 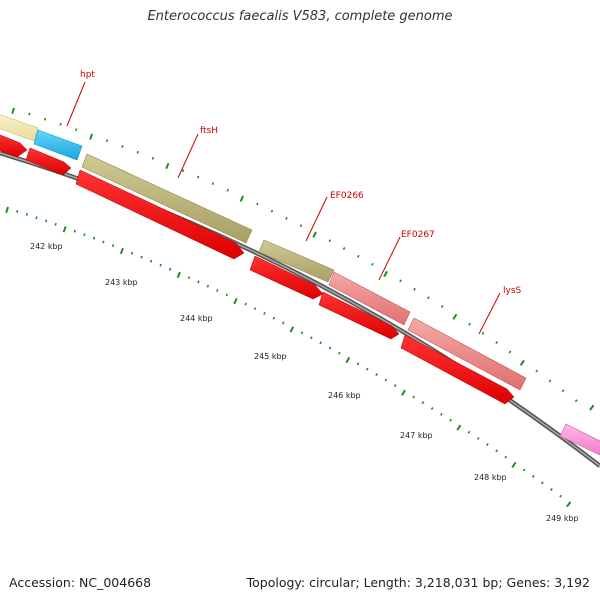 I want to click on gene-bar-lysS, so click(x=467, y=354).